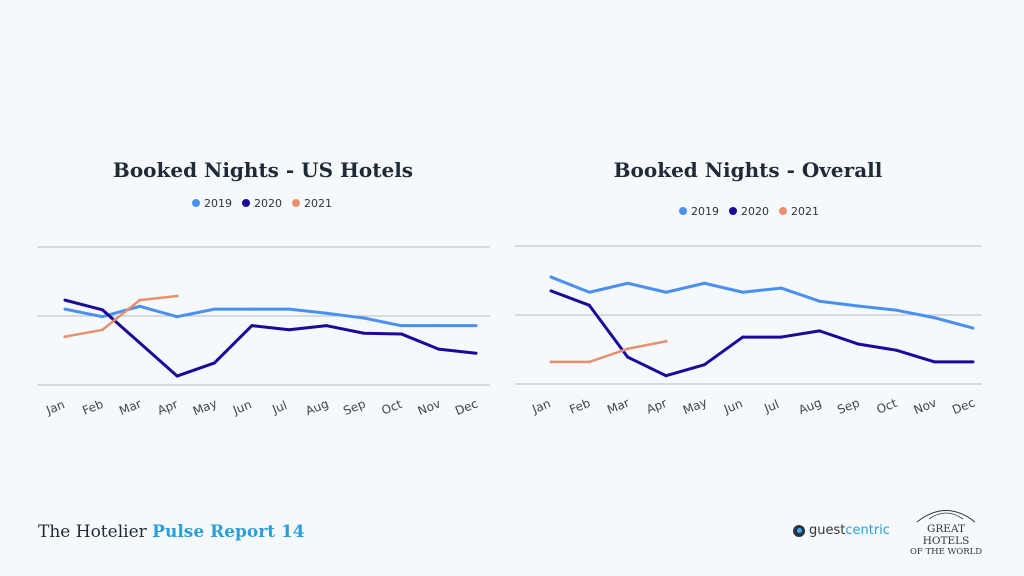 Image resolution: width=1024 pixels, height=576 pixels. Describe the element at coordinates (466, 407) in the screenshot. I see `x-tick-label: Dec` at that location.